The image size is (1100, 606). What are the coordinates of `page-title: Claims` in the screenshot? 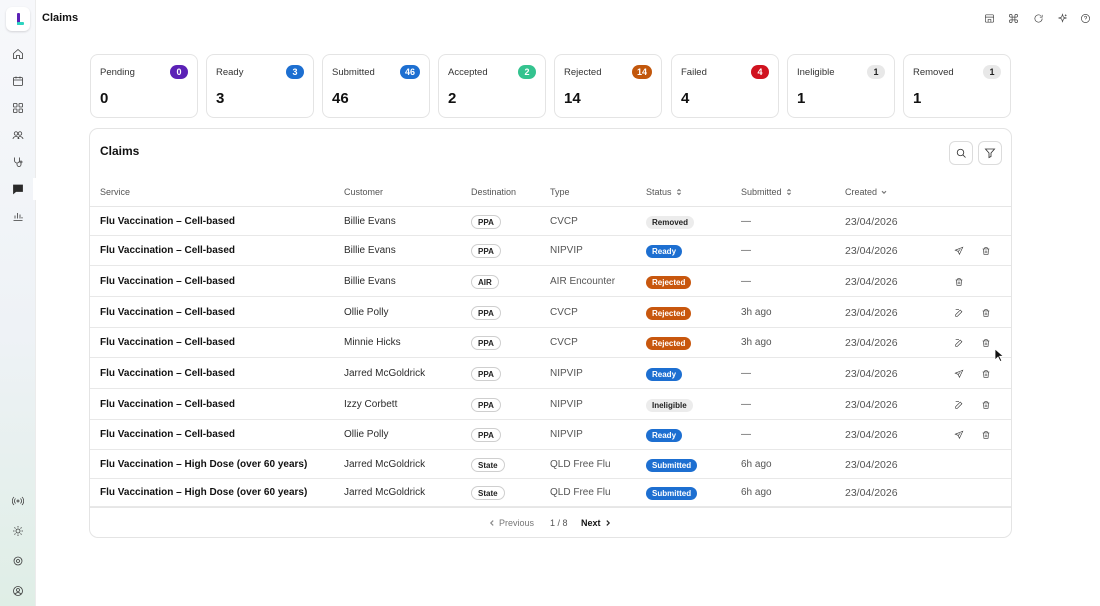 It's located at (60, 18).